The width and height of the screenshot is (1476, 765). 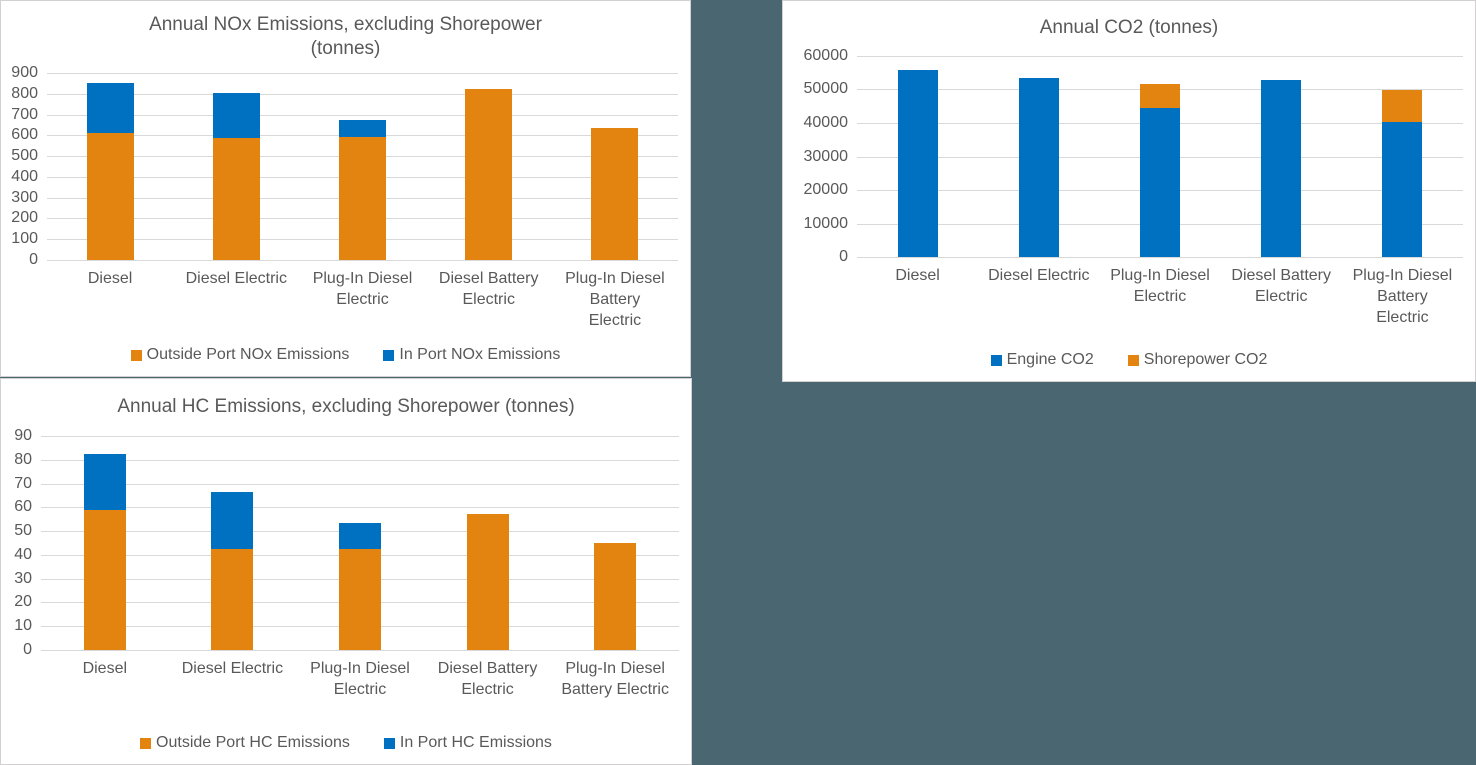 What do you see at coordinates (345, 48) in the screenshot?
I see `chart-title-line: (tonnes)` at bounding box center [345, 48].